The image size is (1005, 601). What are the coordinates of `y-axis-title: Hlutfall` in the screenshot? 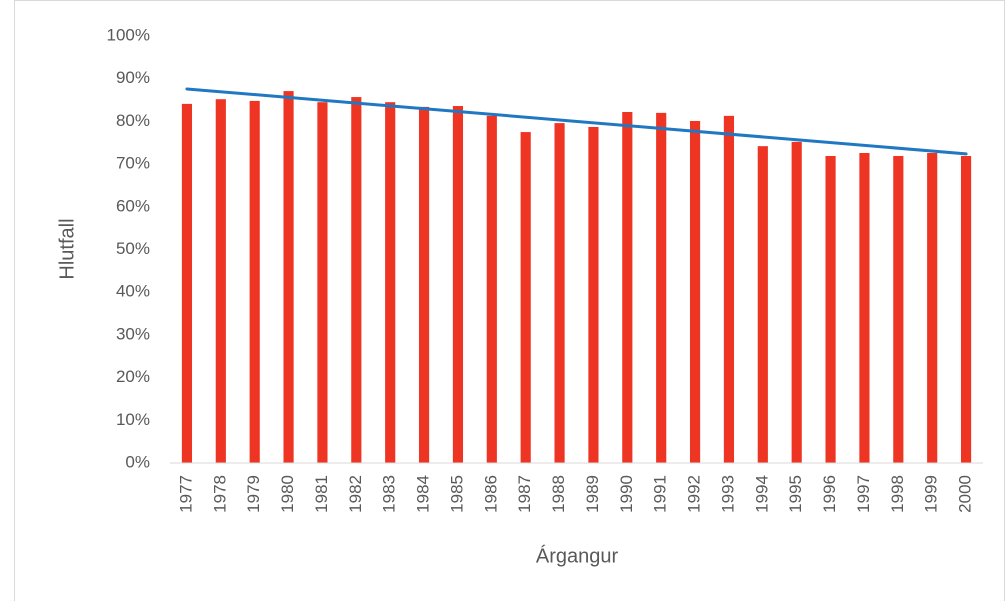 It's located at (67, 248).